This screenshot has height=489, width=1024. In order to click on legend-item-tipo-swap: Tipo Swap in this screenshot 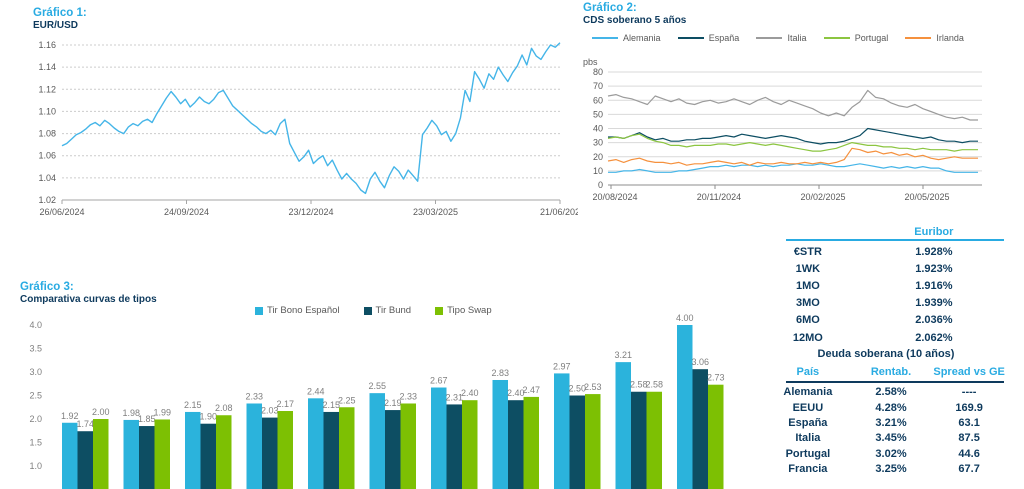, I will do `click(463, 310)`.